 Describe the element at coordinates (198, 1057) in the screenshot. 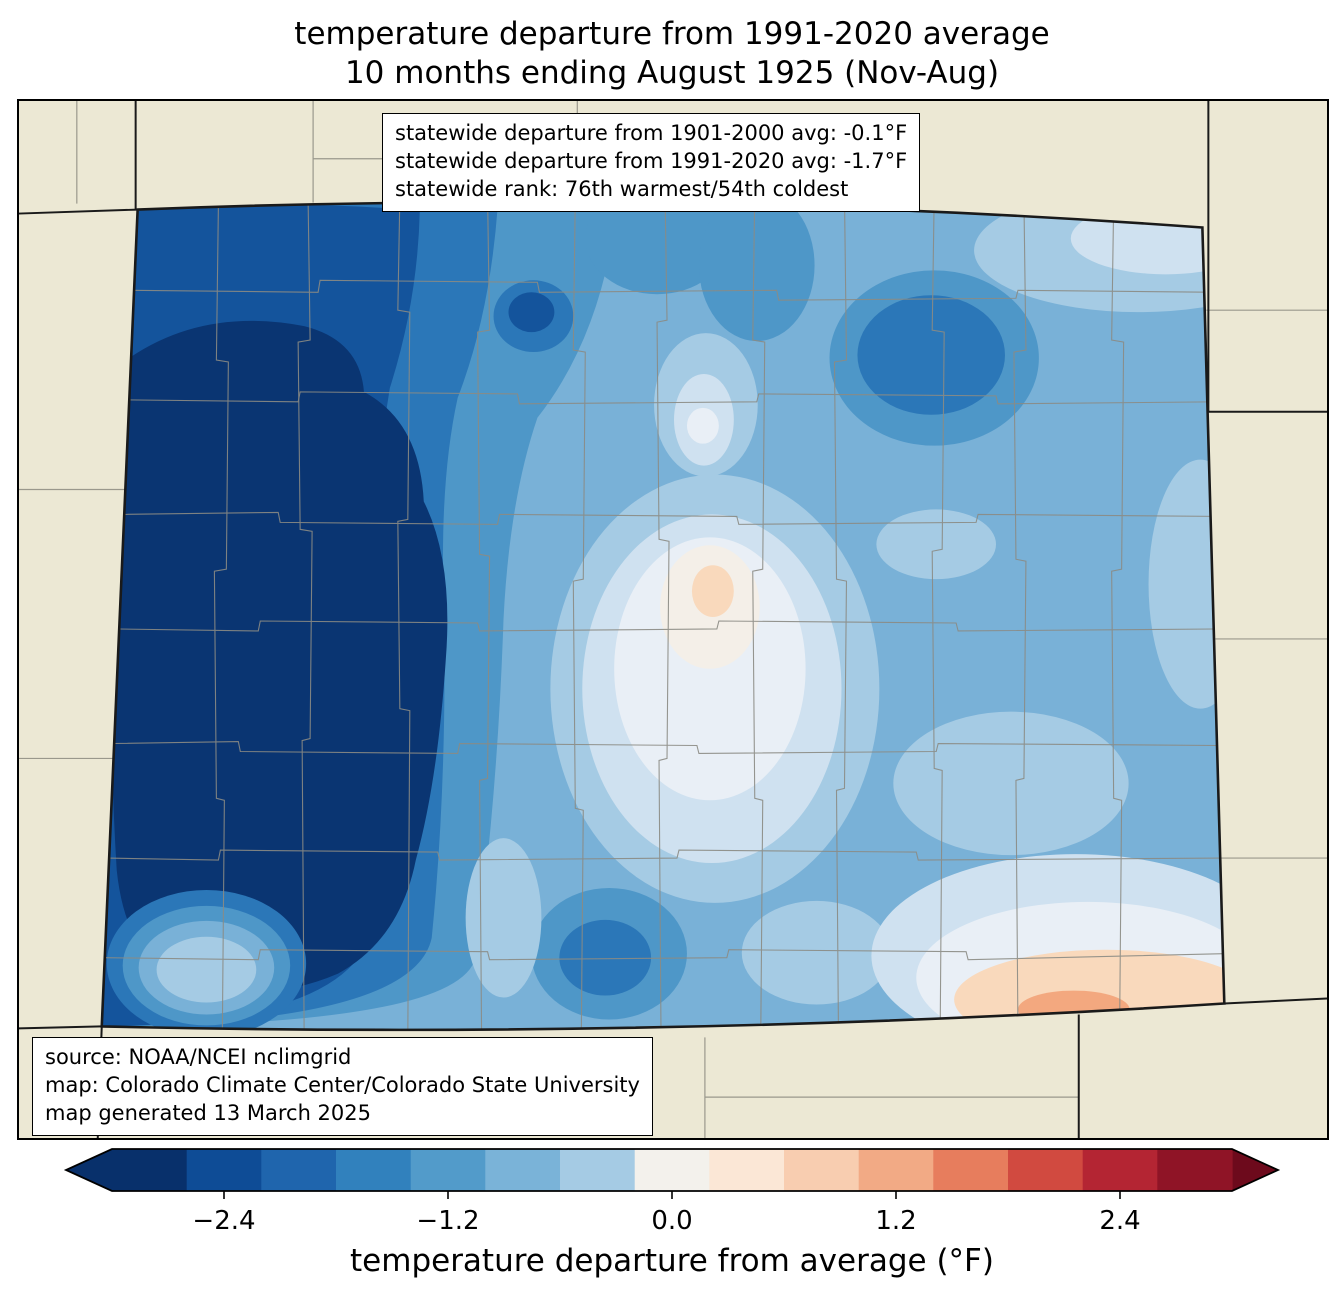

I see `source-line: source: NOAA/NCEI nclimgrid` at that location.